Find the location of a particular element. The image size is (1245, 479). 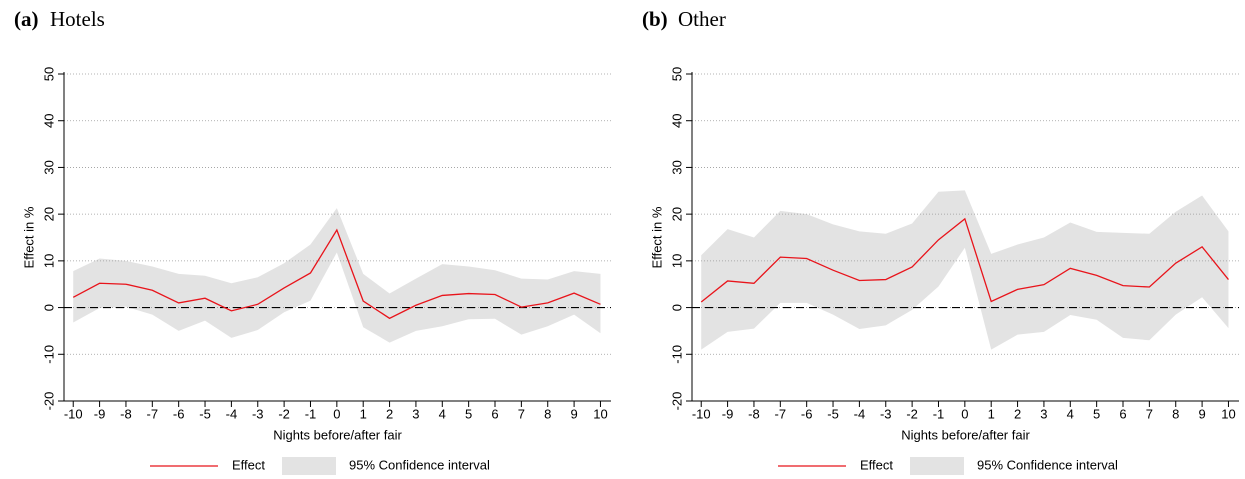

panel-title: Other is located at coordinates (702, 19).